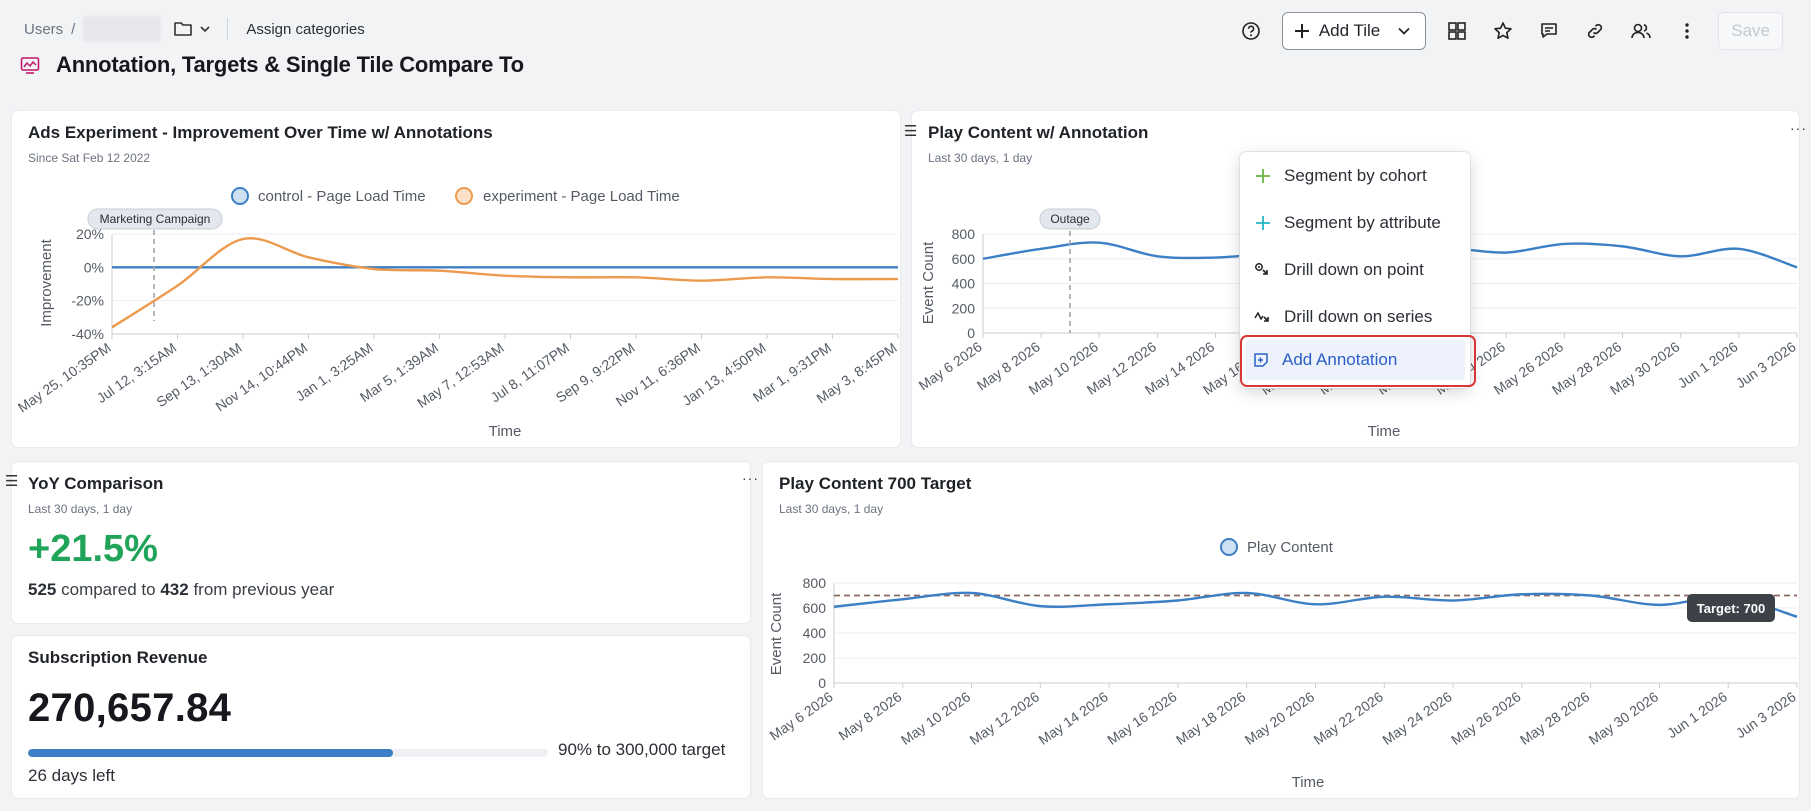 The width and height of the screenshot is (1811, 811). I want to click on menu-item-highlight, so click(1355, 360).